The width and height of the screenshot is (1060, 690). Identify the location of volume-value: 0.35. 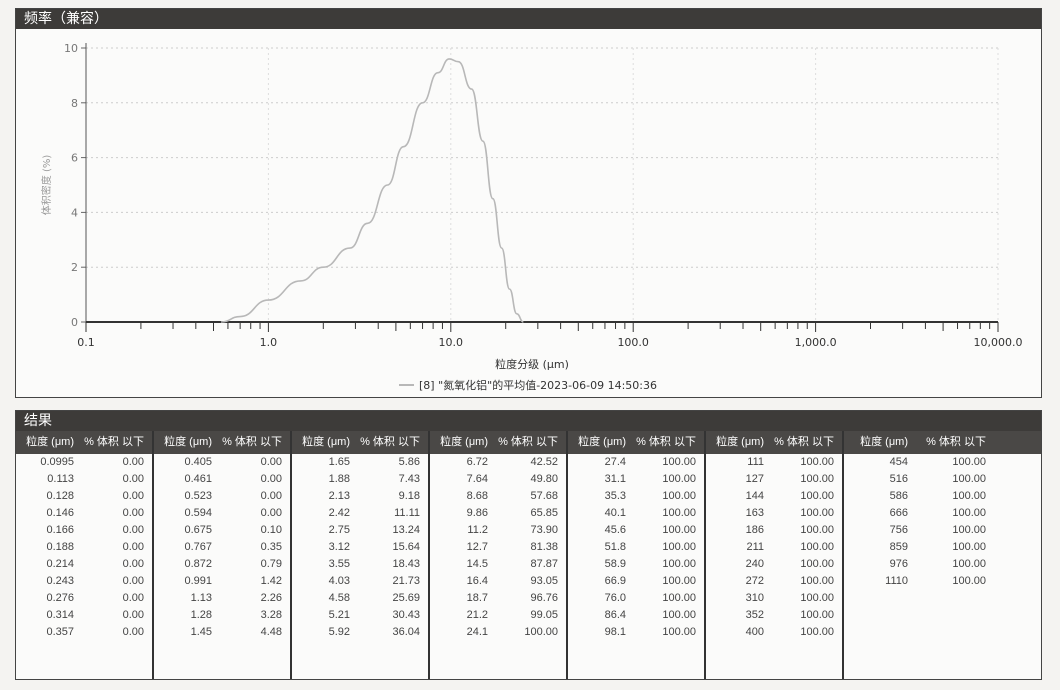
(271, 547).